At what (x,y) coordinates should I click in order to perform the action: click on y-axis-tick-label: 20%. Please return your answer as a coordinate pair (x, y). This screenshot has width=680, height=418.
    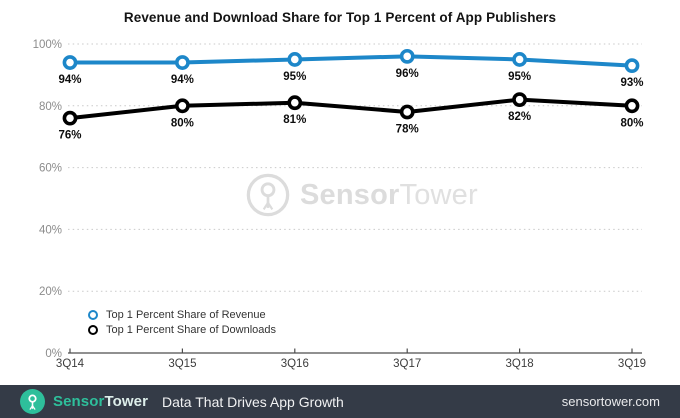
    Looking at the image, I should click on (50, 292).